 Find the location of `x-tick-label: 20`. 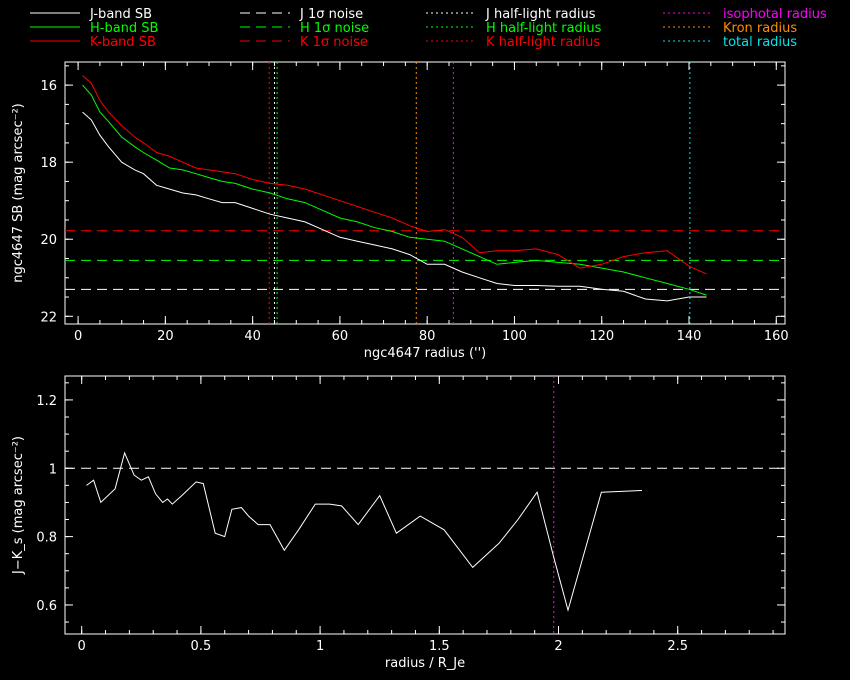

x-tick-label: 20 is located at coordinates (165, 336).